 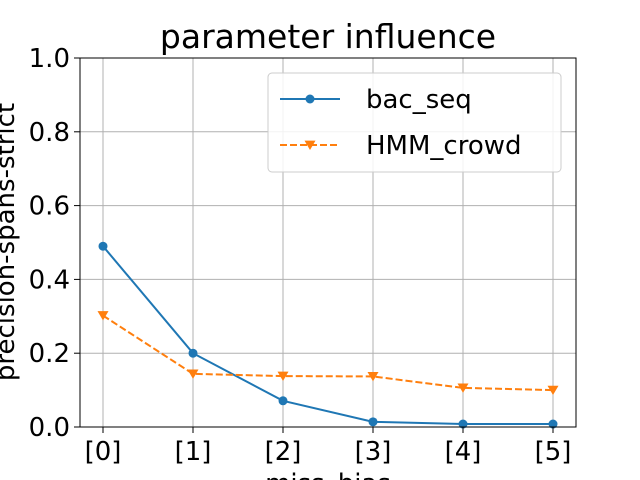 I want to click on legend-box, so click(x=414, y=122).